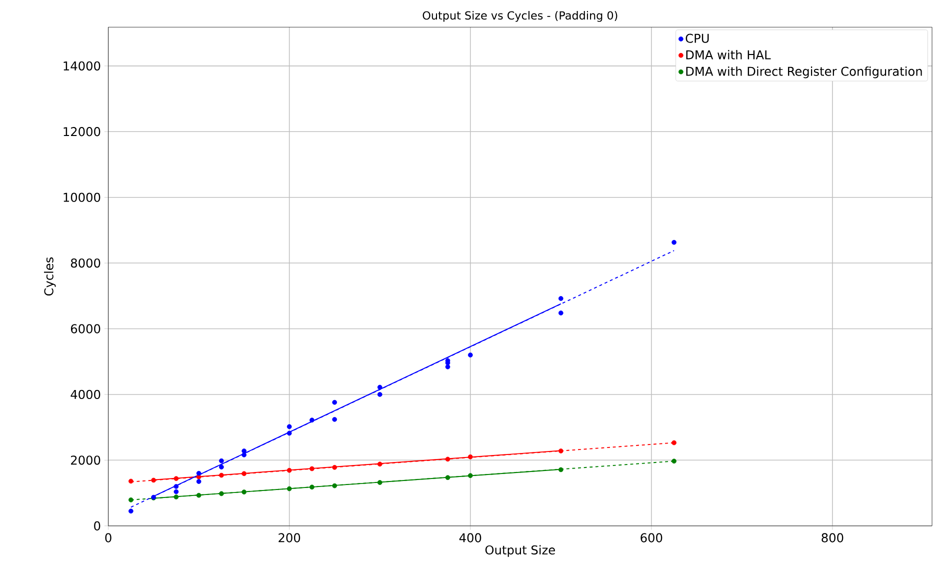 This screenshot has height=564, width=933. Describe the element at coordinates (85, 263) in the screenshot. I see `y-tick-label: 8000` at that location.